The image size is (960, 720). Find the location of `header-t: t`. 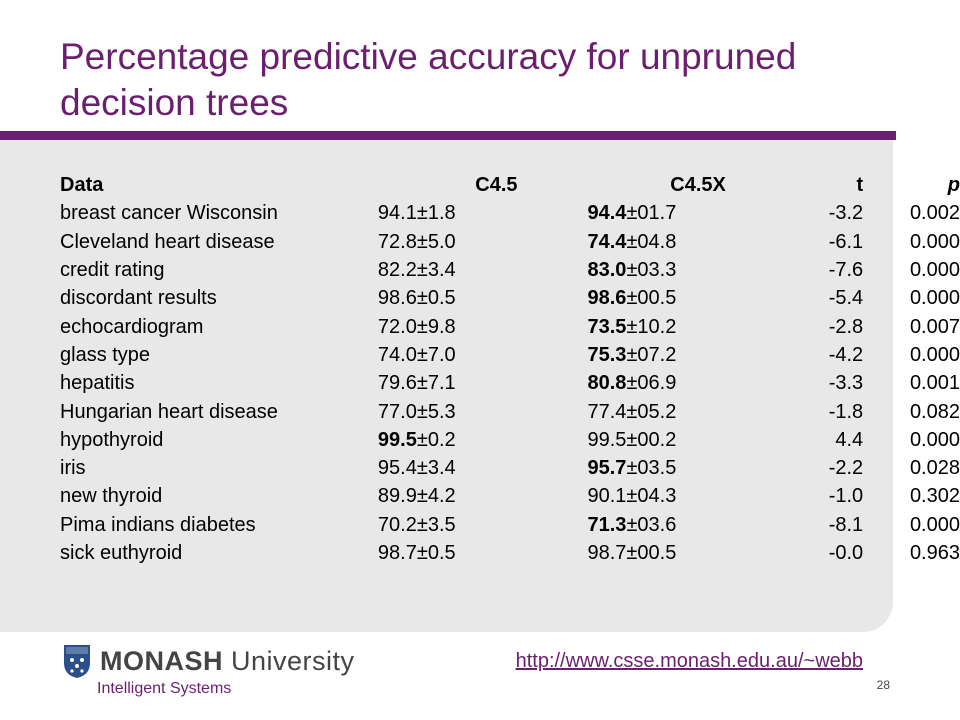

header-t: t is located at coordinates (860, 185).